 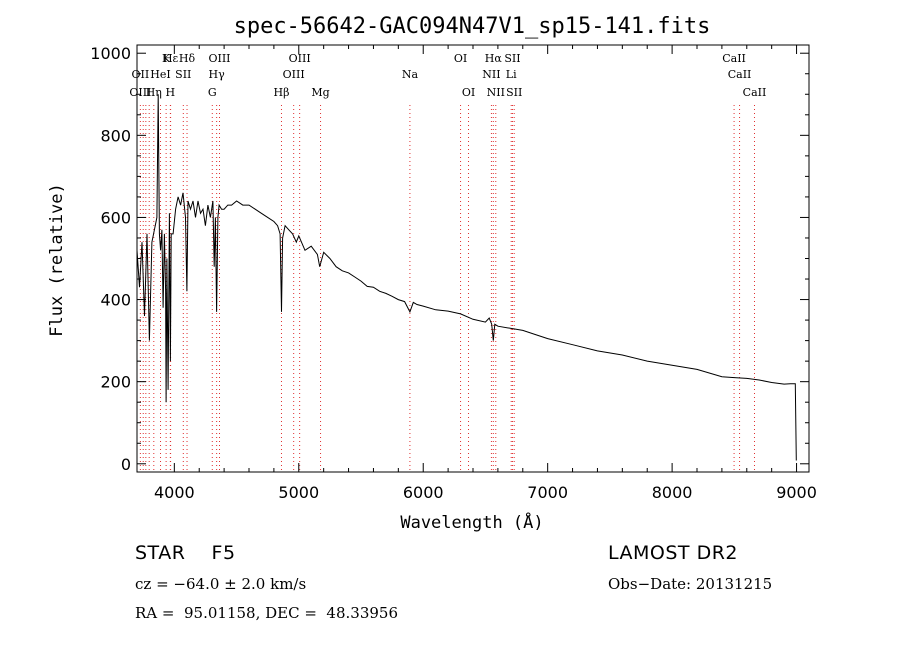 I want to click on line-label-8: CaII, so click(x=734, y=58).